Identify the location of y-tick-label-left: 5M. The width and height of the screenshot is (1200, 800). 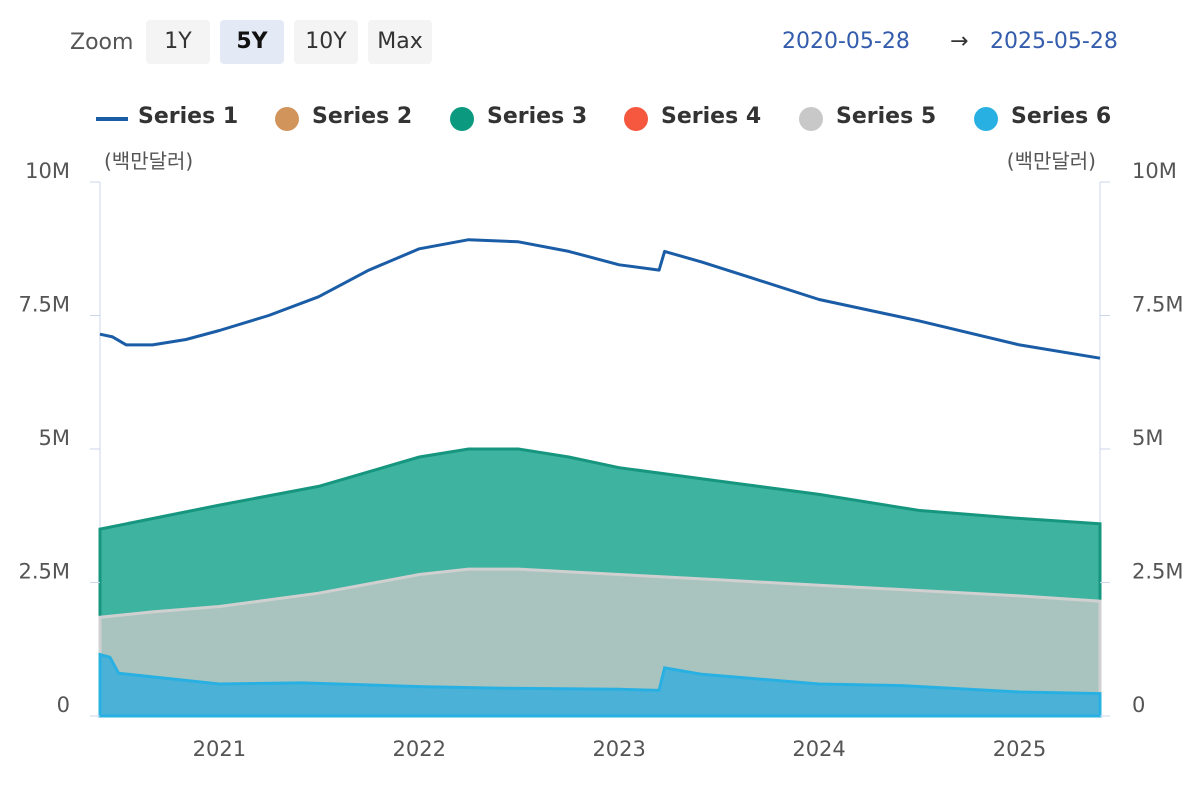
(54, 438).